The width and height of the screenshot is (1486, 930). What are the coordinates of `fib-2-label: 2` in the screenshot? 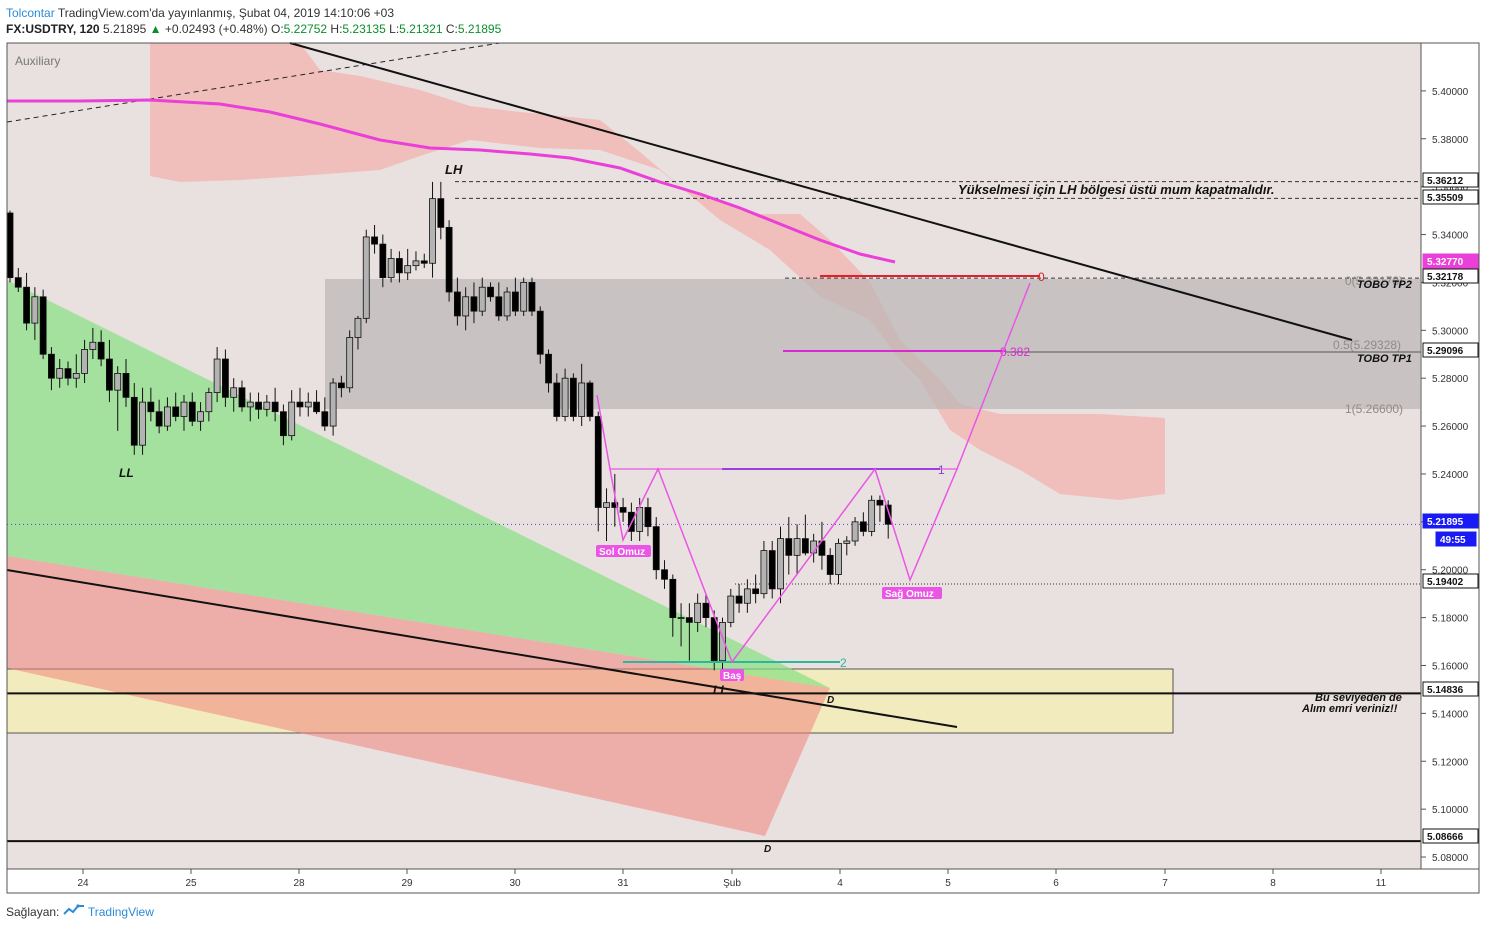 It's located at (843, 663).